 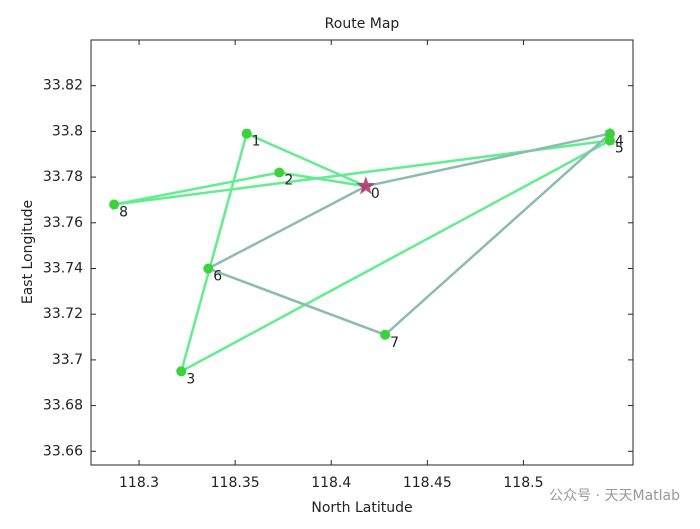 What do you see at coordinates (427, 483) in the screenshot?
I see `x-tick-label: 118.45` at bounding box center [427, 483].